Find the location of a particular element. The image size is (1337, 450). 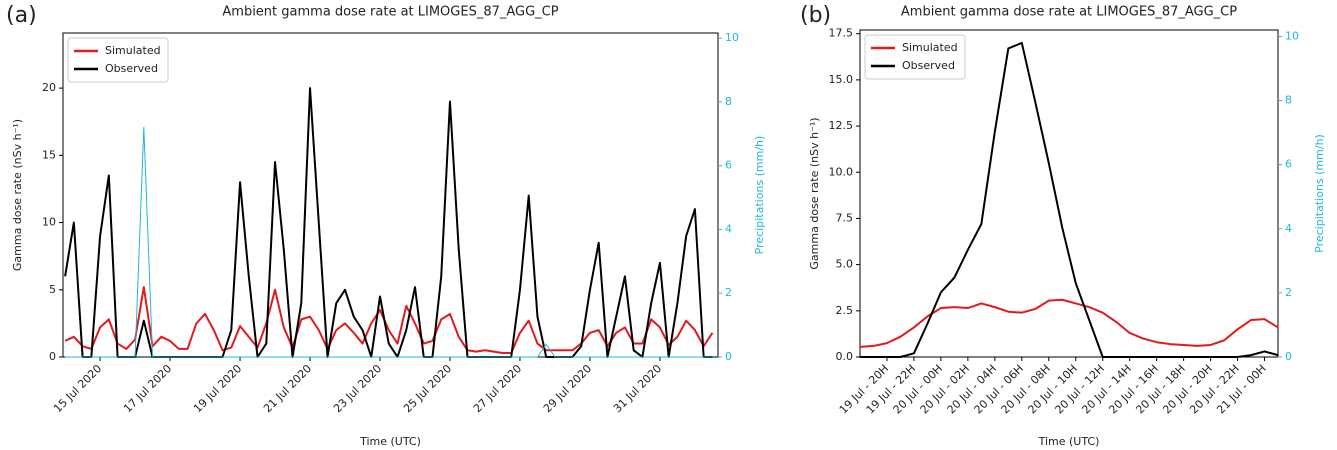

x-tick-label: 29 Jul 2020 is located at coordinates (567, 388).